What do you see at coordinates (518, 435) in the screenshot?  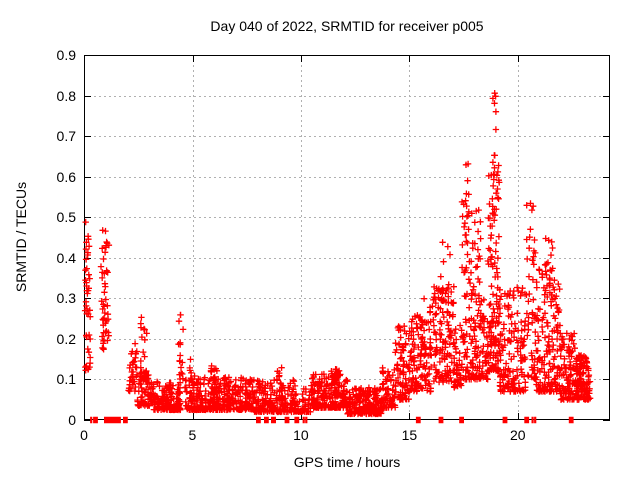 I see `x-tick-label: 20` at bounding box center [518, 435].